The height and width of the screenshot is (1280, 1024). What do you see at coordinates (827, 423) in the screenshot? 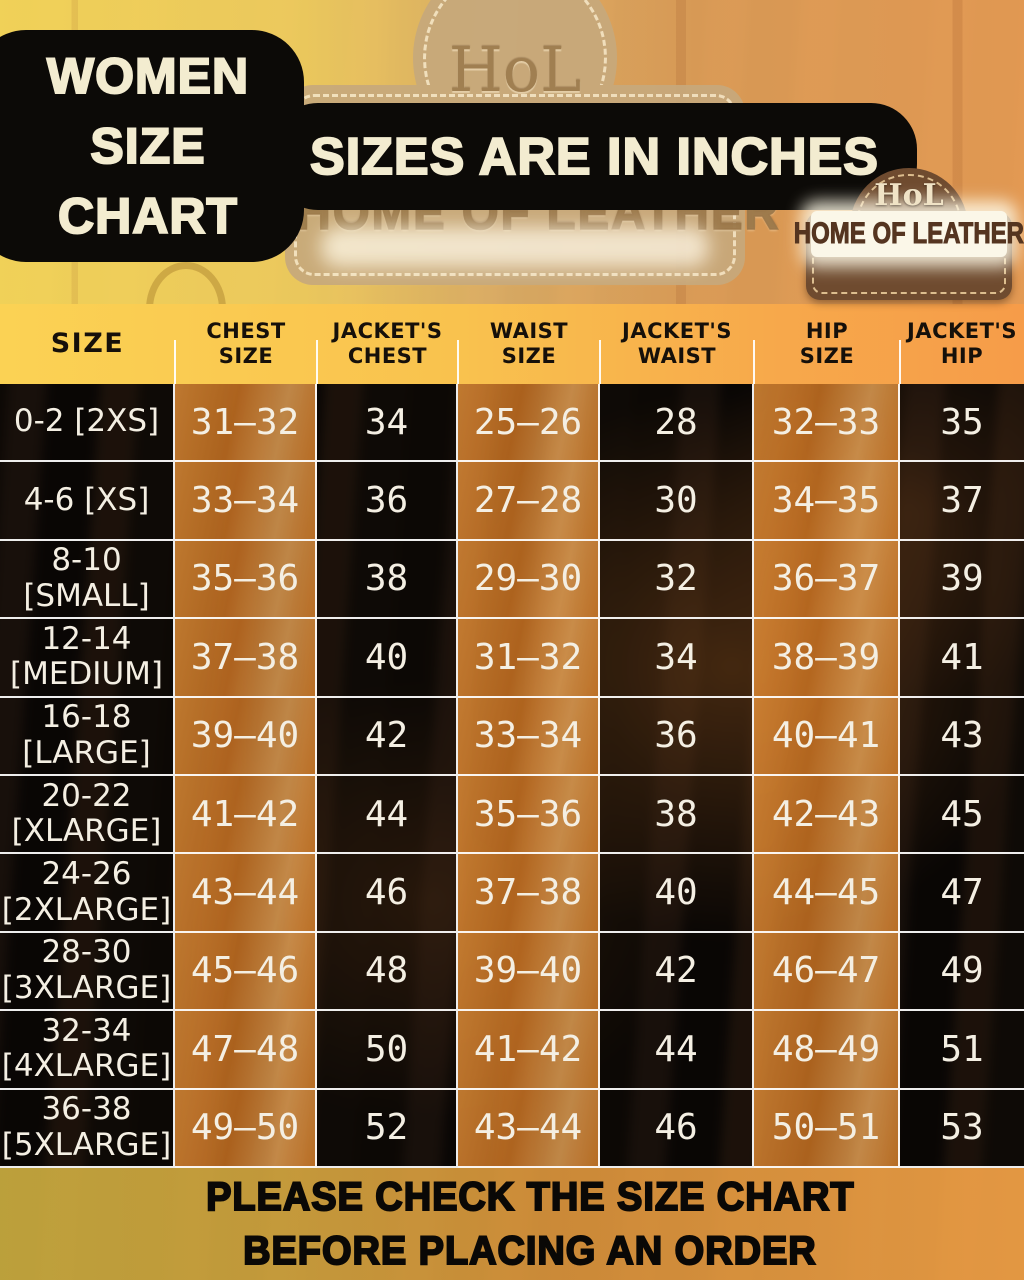
I see `hip-size-cell: 32–33` at bounding box center [827, 423].